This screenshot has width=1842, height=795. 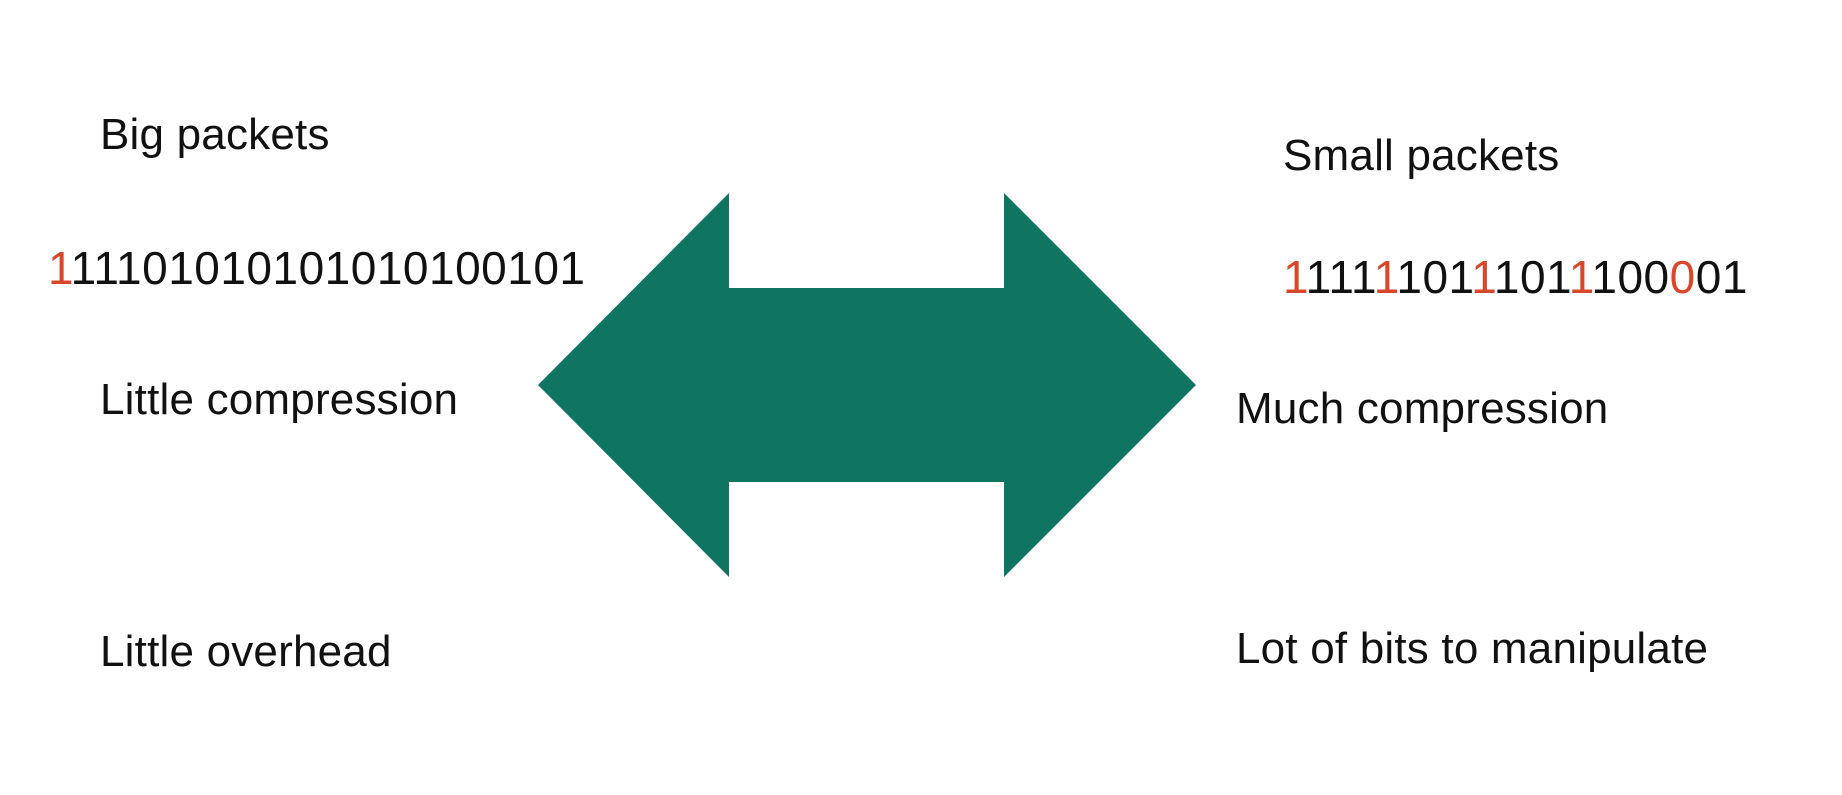 I want to click on left-title: Big packets, so click(x=215, y=134).